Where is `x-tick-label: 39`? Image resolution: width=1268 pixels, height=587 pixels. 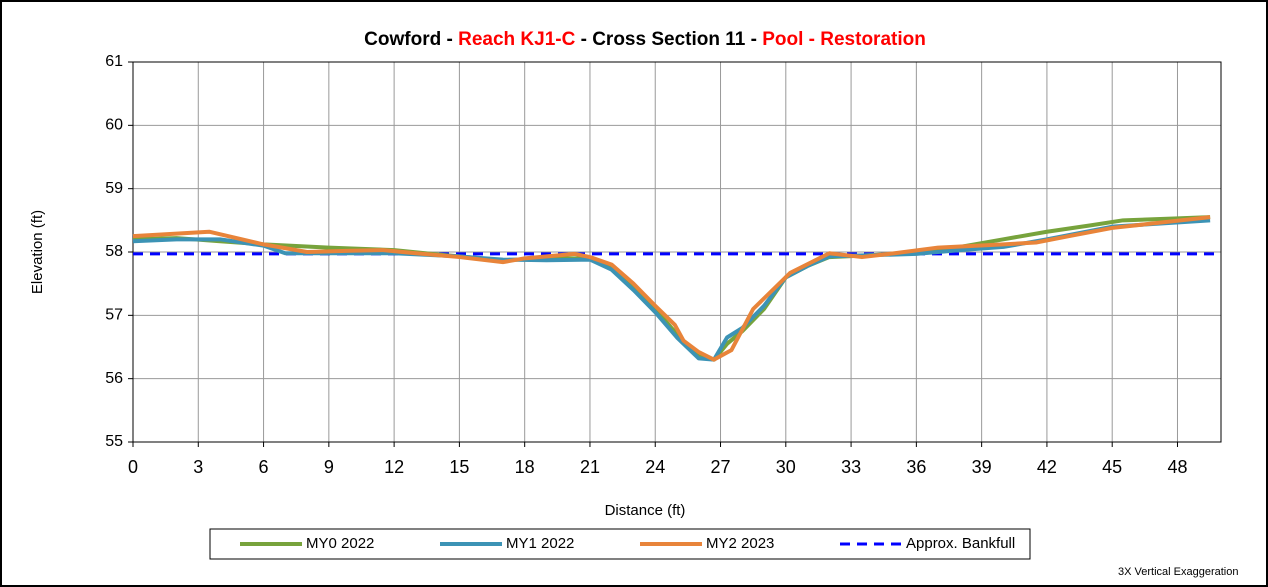 x-tick-label: 39 is located at coordinates (982, 467).